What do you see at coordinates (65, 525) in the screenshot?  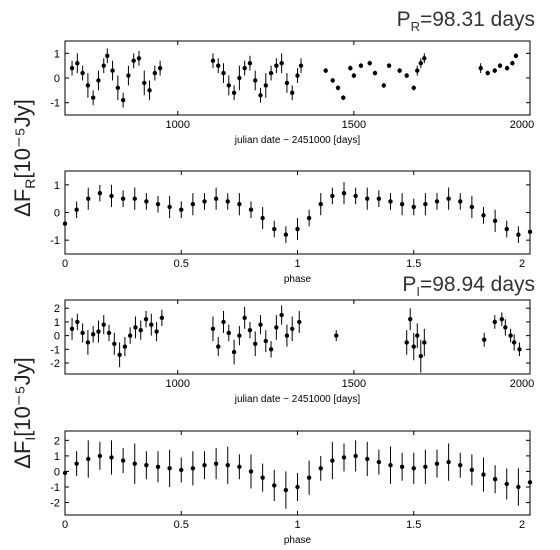 I see `x-tick-label: 0` at bounding box center [65, 525].